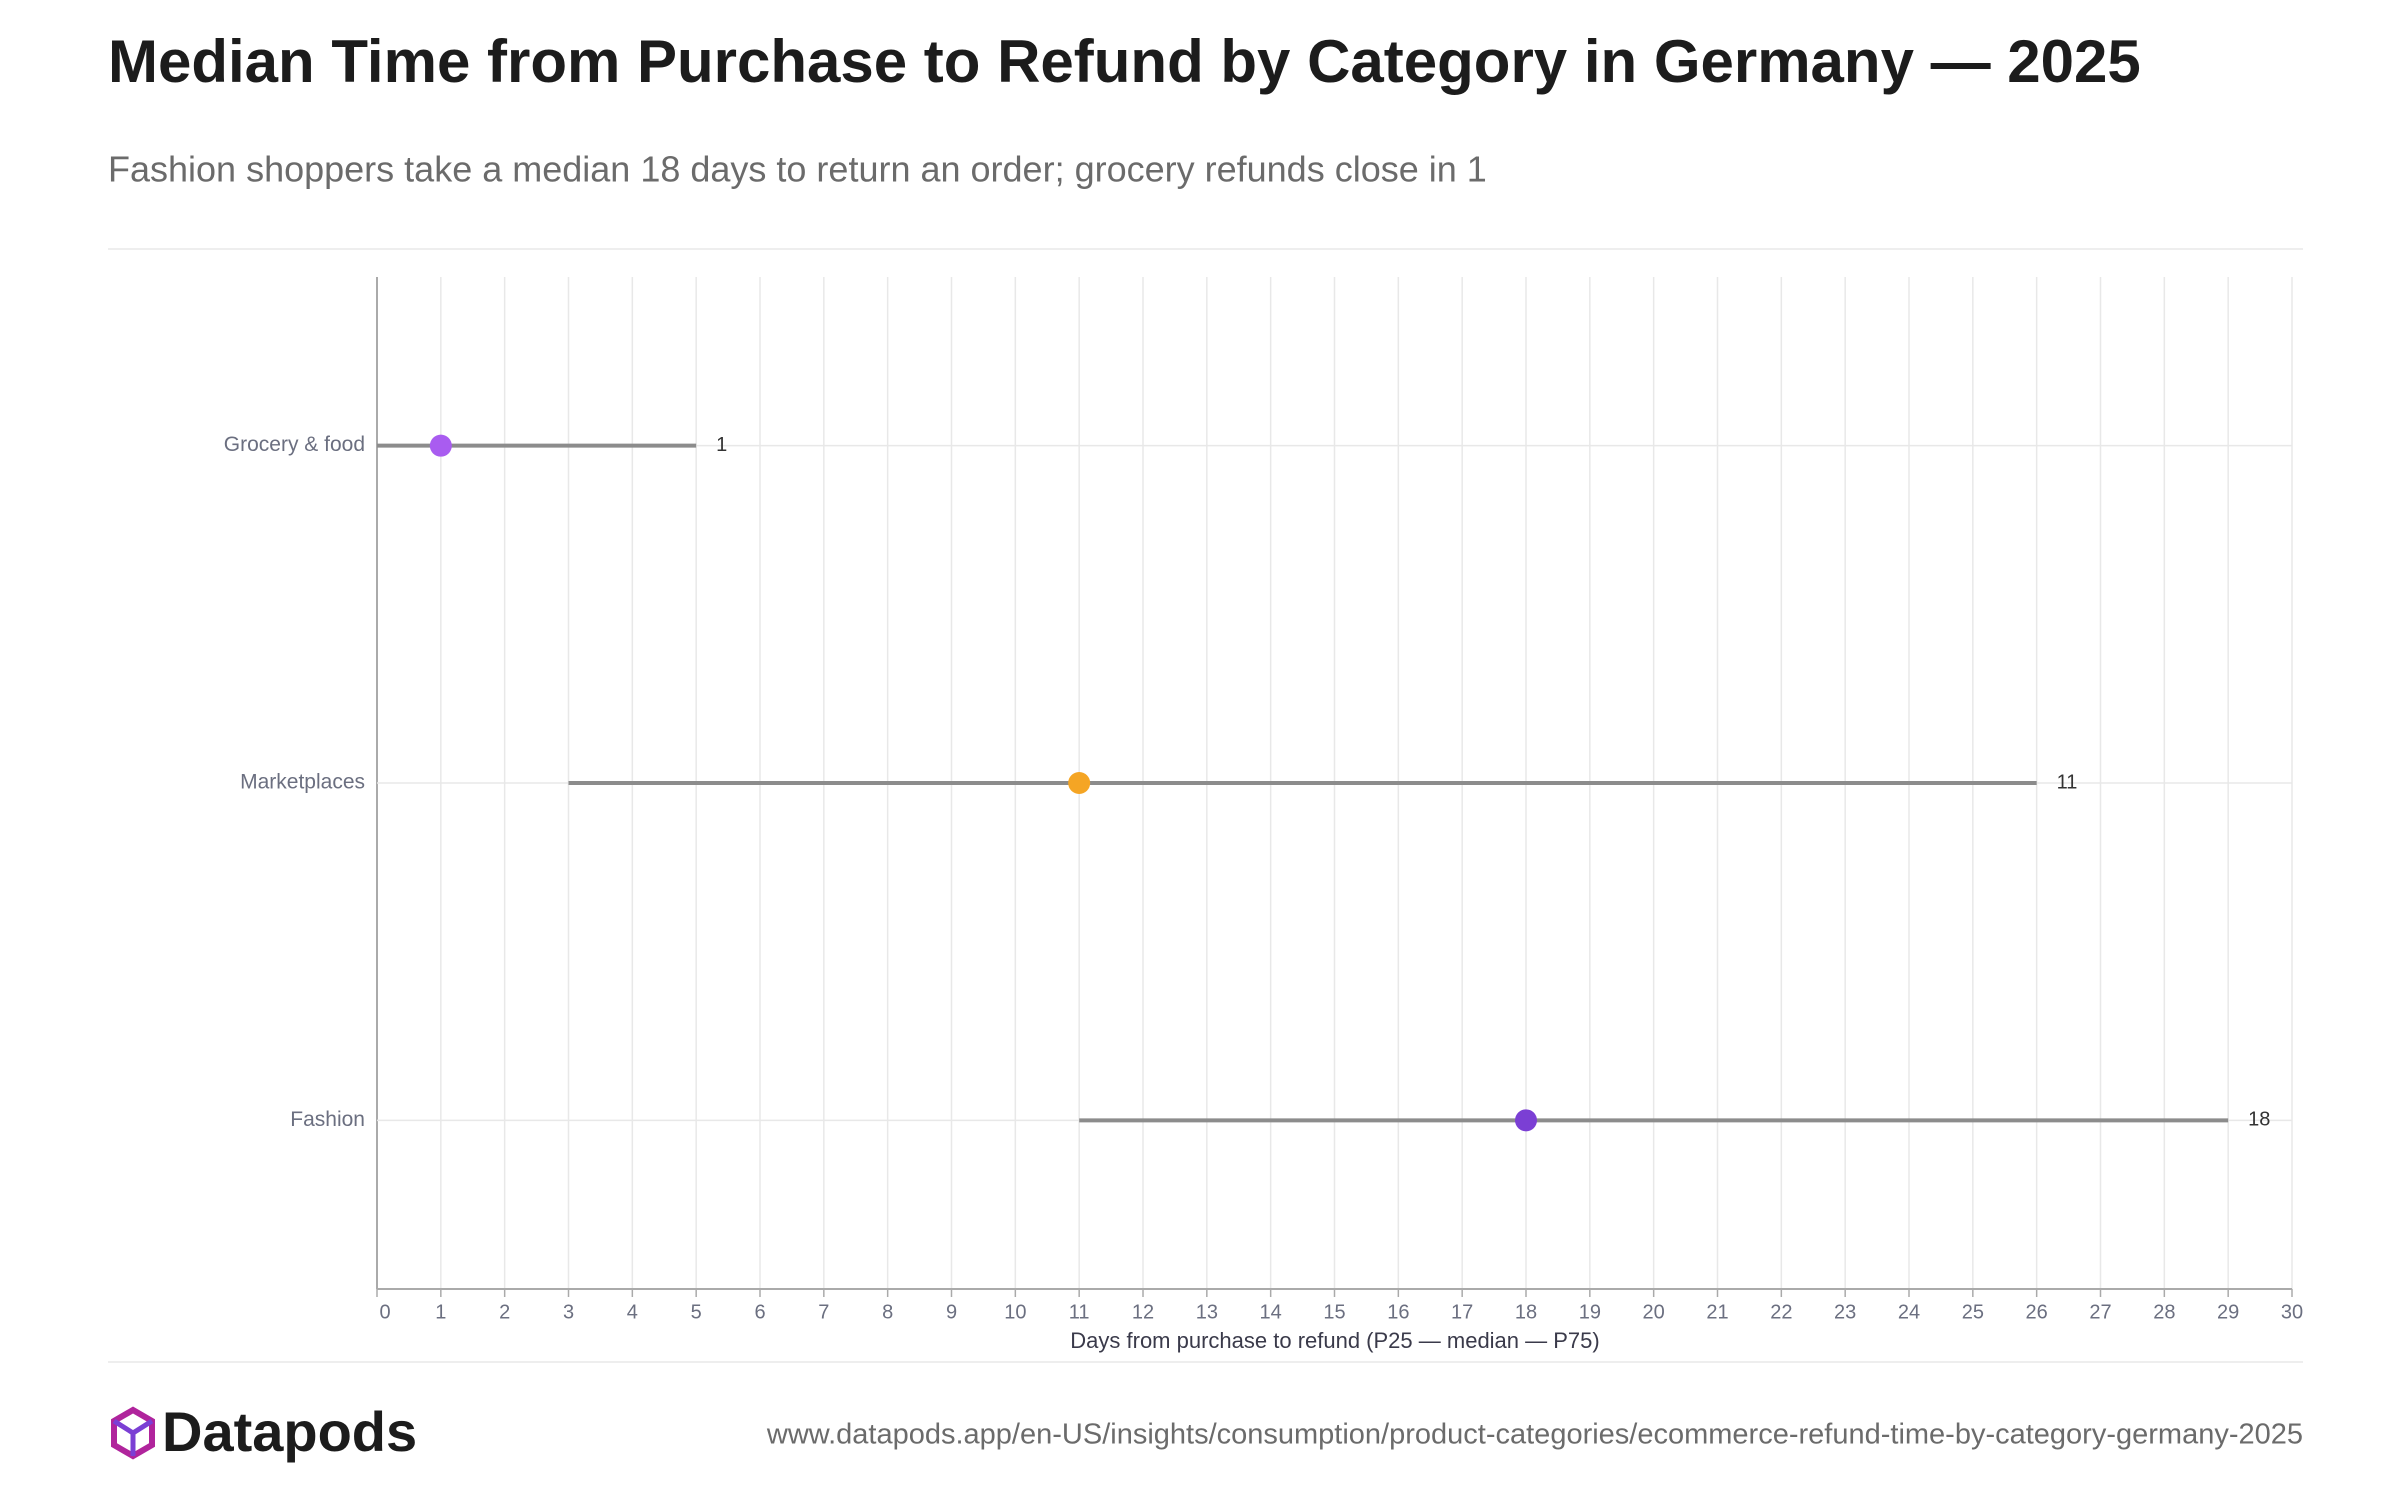  Describe the element at coordinates (1207, 1312) in the screenshot. I see `x-tick-label: 13` at that location.